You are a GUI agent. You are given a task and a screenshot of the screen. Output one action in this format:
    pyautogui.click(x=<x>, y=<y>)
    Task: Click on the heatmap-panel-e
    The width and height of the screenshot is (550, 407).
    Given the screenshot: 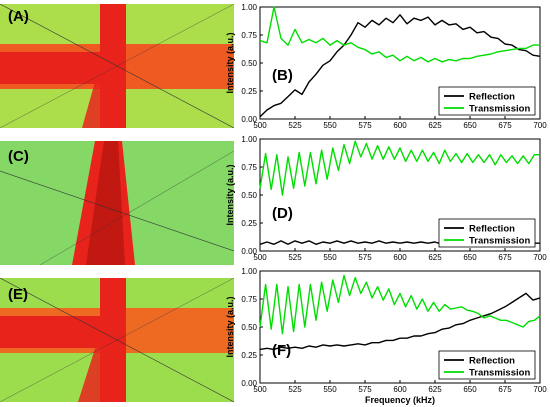 What is the action you would take?
    pyautogui.click(x=117, y=340)
    